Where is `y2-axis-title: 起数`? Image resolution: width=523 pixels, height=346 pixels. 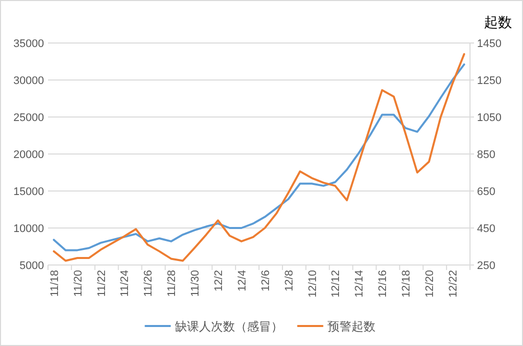 y2-axis-title: 起数 is located at coordinates (498, 22).